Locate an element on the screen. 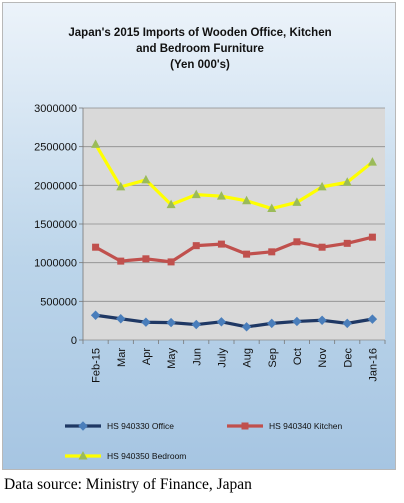 The width and height of the screenshot is (404, 503). y-tick-label: 0 is located at coordinates (74, 341).